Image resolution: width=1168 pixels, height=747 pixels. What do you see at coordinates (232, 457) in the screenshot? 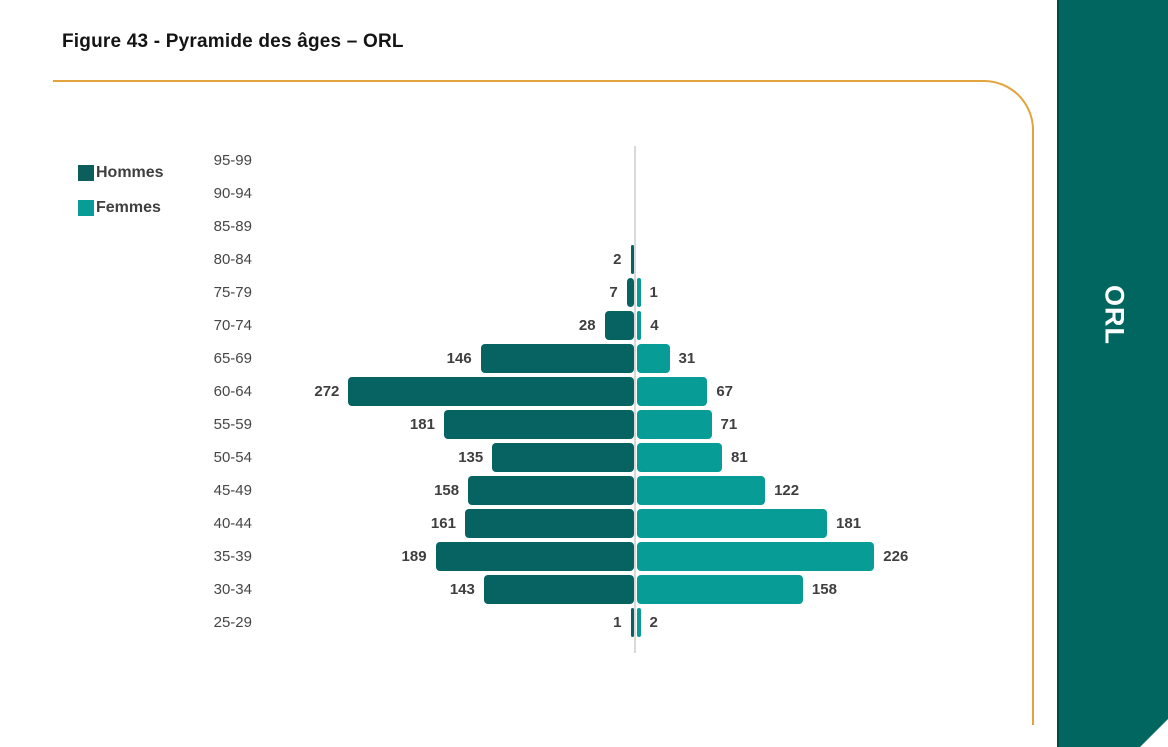
I see `age-group-label: 50-54` at bounding box center [232, 457].